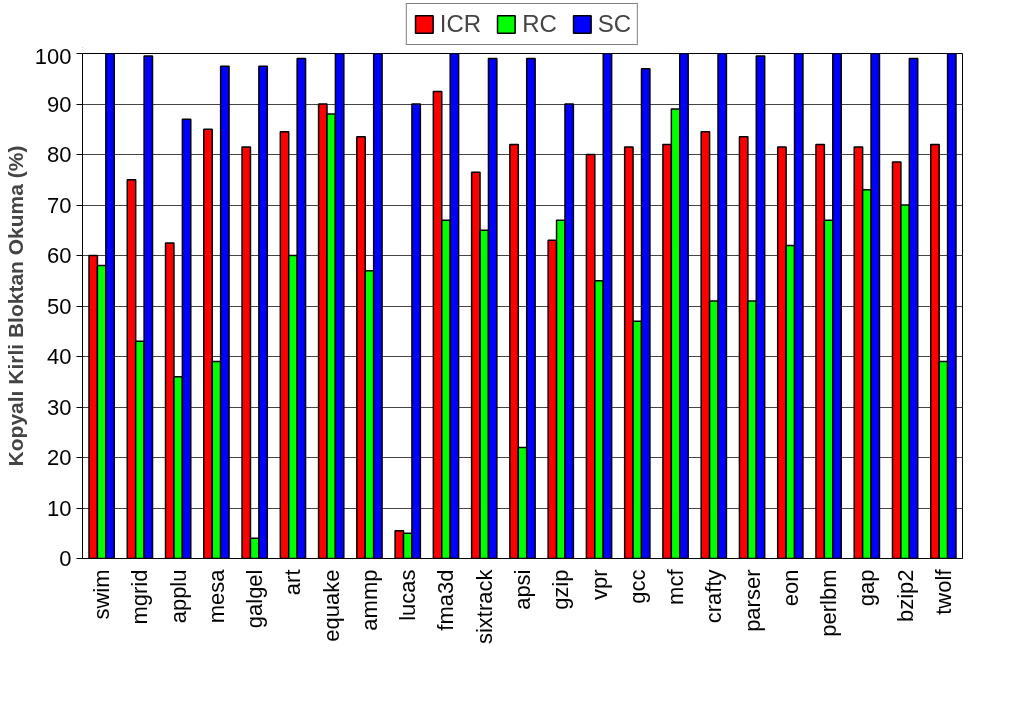 This screenshot has height=702, width=1019. What do you see at coordinates (59, 104) in the screenshot?
I see `y-tick-label: 90` at bounding box center [59, 104].